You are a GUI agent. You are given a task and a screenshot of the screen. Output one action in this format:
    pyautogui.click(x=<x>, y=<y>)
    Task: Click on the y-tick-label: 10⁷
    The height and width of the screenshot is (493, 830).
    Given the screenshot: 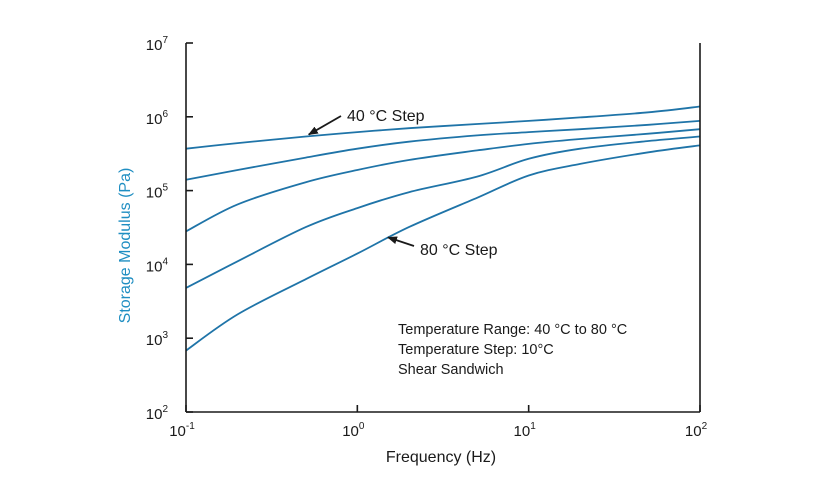 What is the action you would take?
    pyautogui.click(x=157, y=44)
    